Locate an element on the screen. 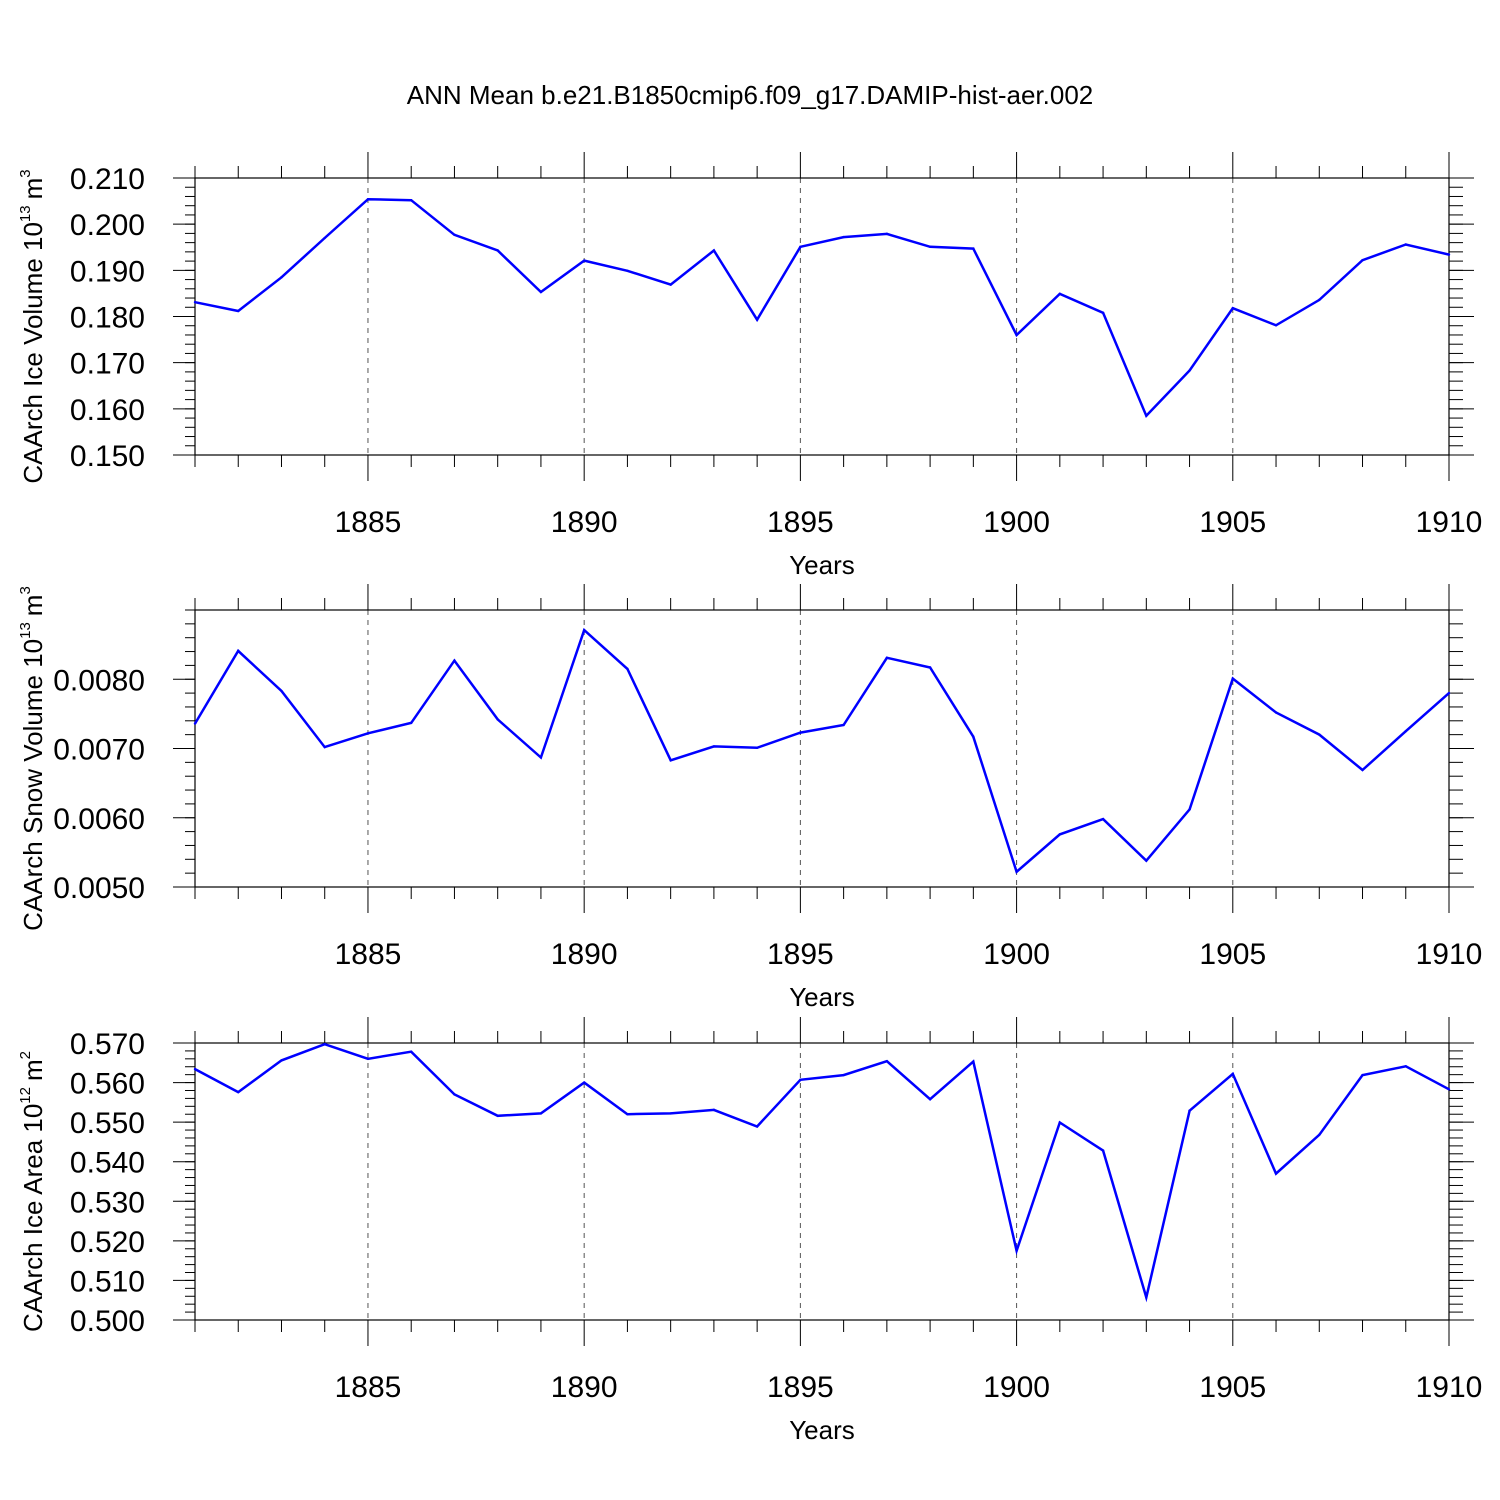 Image resolution: width=1500 pixels, height=1500 pixels. y-axis-label: CAArch Ice Volume 1013 m3 is located at coordinates (32, 326).